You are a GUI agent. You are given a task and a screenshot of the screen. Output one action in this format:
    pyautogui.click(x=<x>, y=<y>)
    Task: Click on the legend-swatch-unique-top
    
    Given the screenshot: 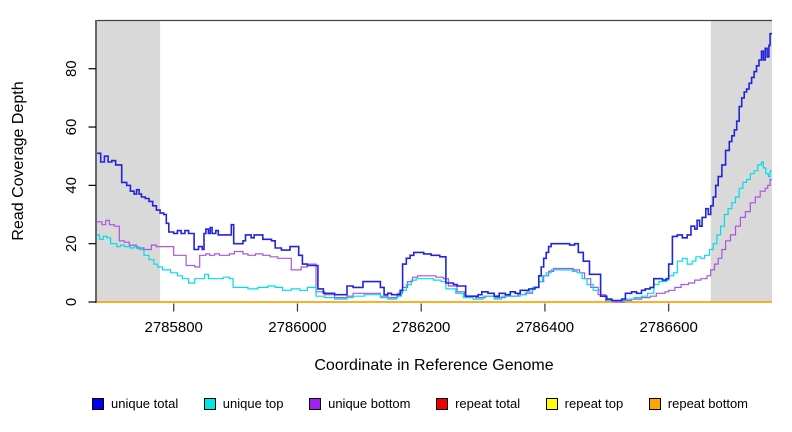 What is the action you would take?
    pyautogui.click(x=209, y=403)
    